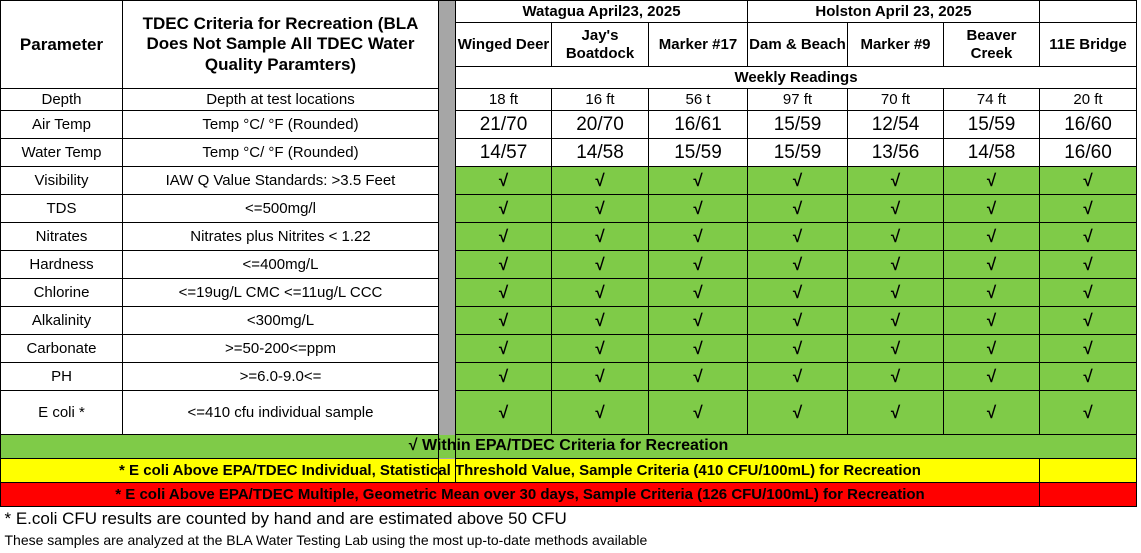 This screenshot has height=553, width=1141. I want to click on parameter-cell: Nitrates, so click(61, 236).